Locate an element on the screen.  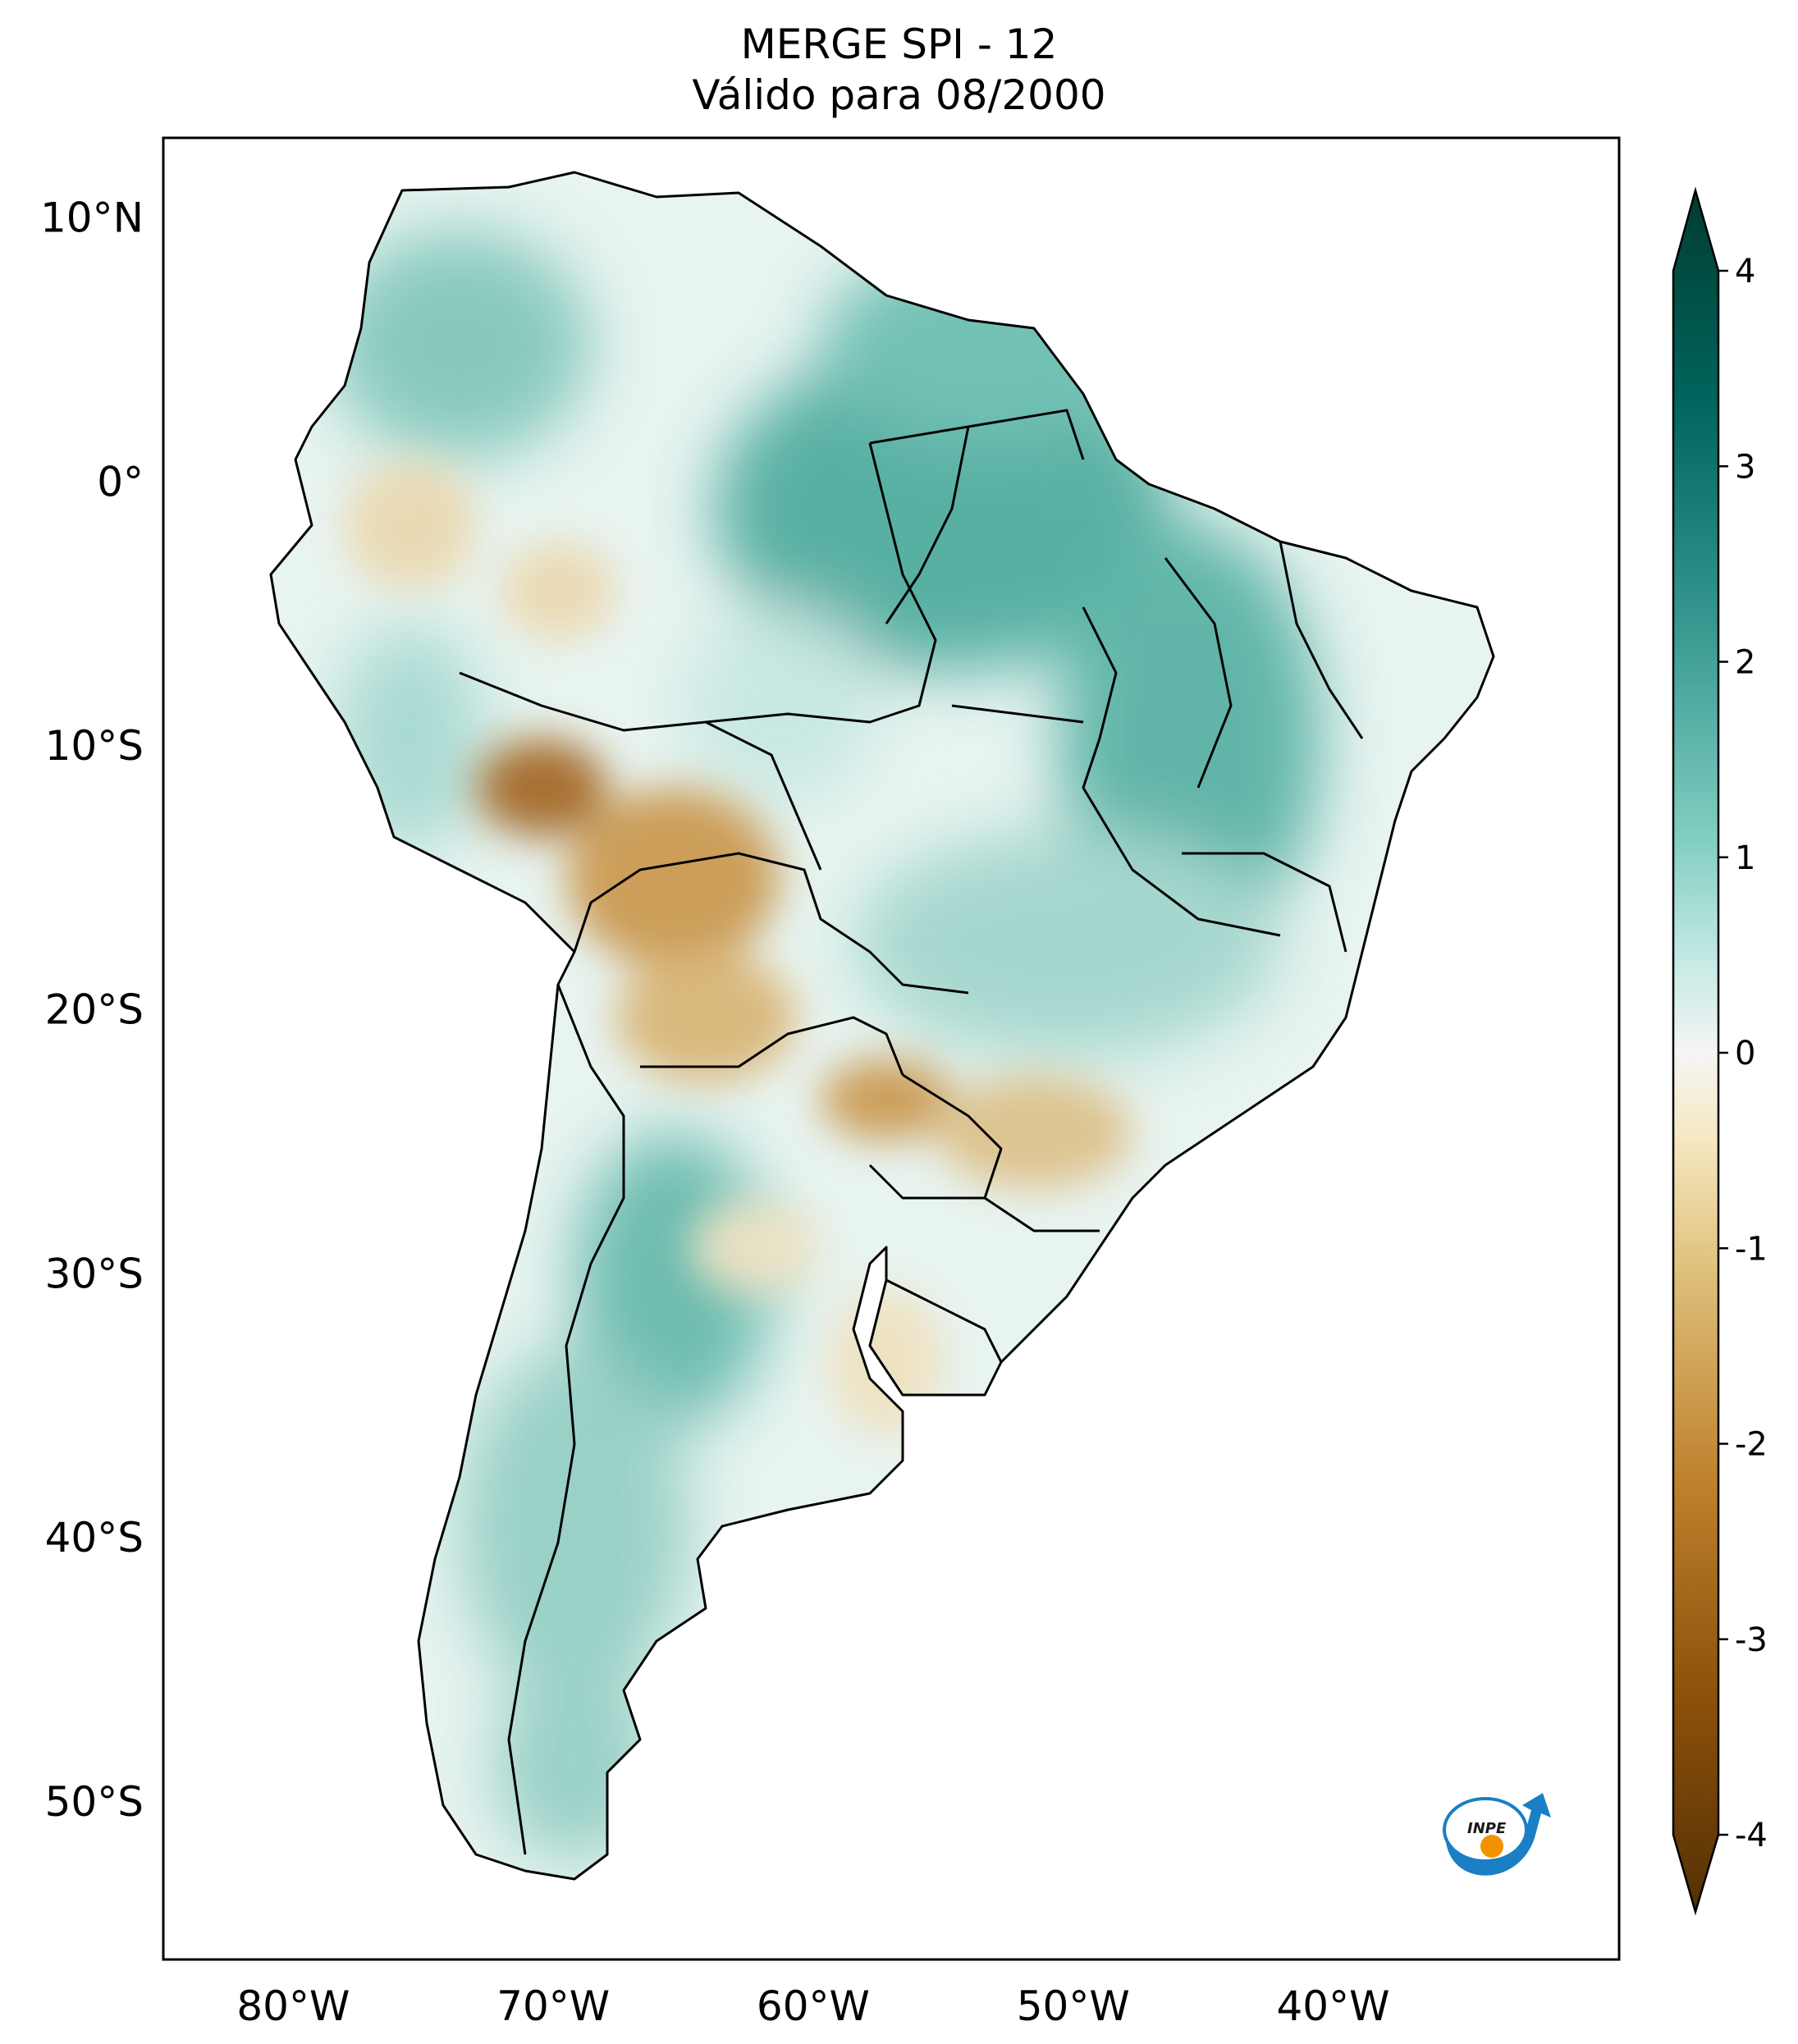
colorbar: 4 3 2 1 0 -1 -2 -3 -4 is located at coordinates (1720, 1051).